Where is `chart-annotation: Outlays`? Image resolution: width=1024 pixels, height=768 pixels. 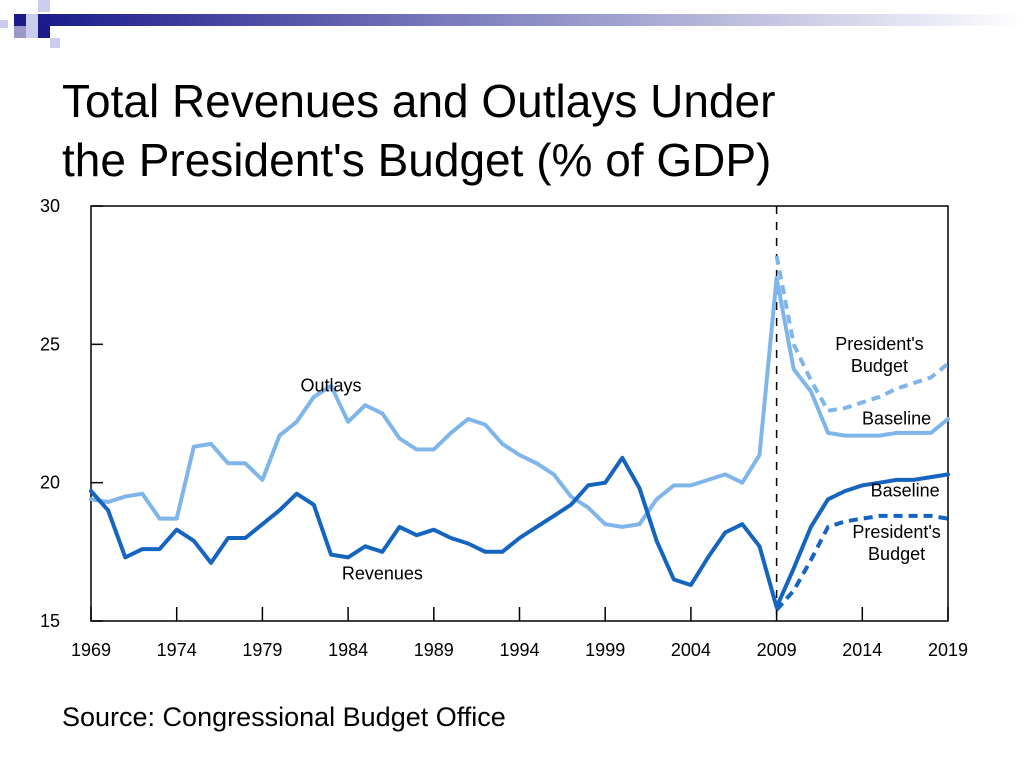 chart-annotation: Outlays is located at coordinates (330, 385).